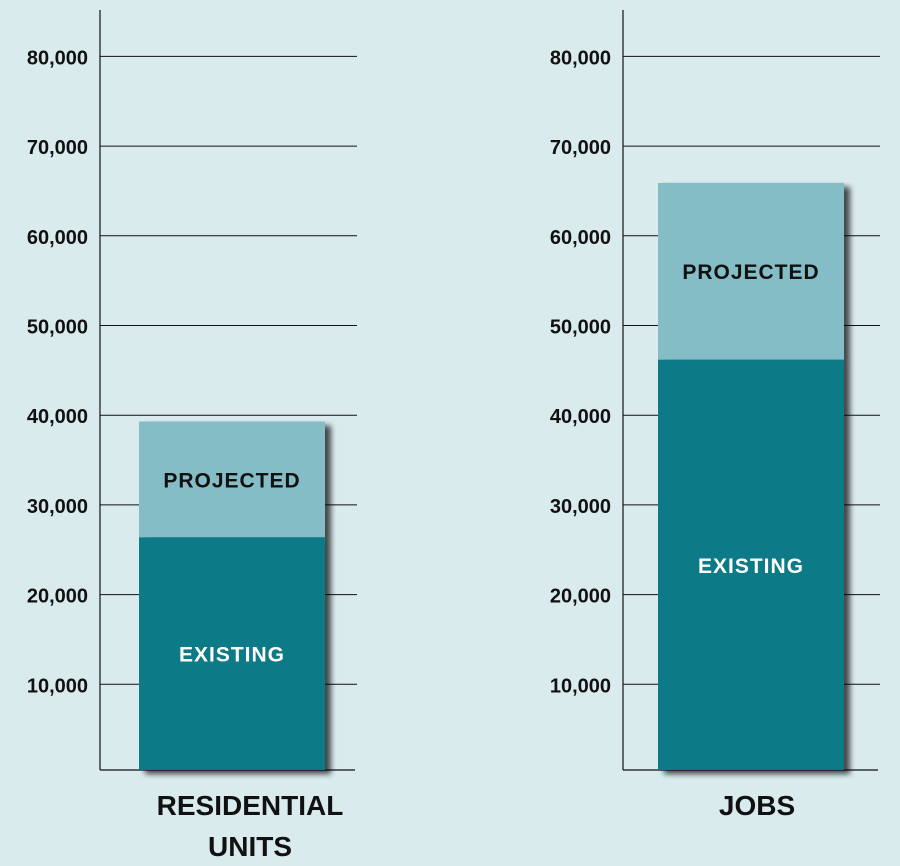 Image resolution: width=900 pixels, height=866 pixels. I want to click on category-label: RESIDENTIAL, so click(250, 805).